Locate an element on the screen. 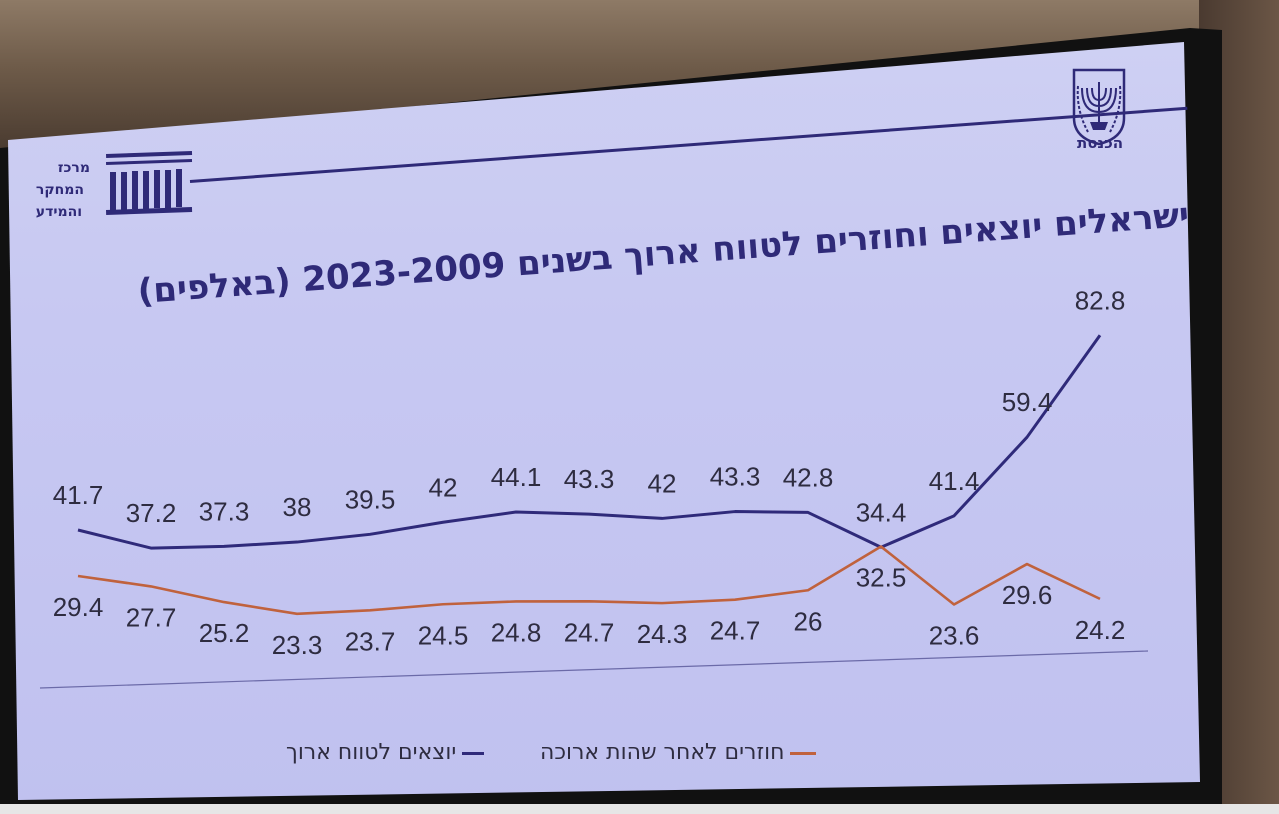 The image size is (1279, 814). data-label-departing-2009: 41.7 is located at coordinates (78, 495).